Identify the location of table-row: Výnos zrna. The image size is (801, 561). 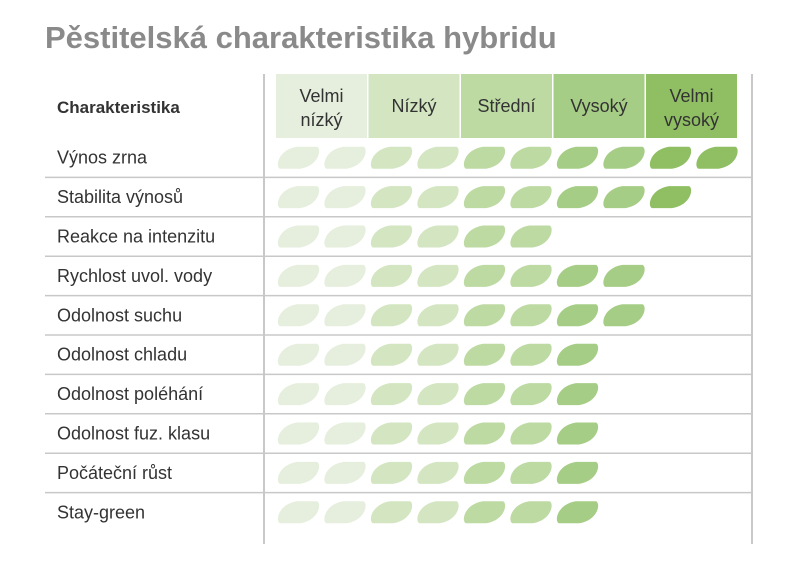
(397, 157).